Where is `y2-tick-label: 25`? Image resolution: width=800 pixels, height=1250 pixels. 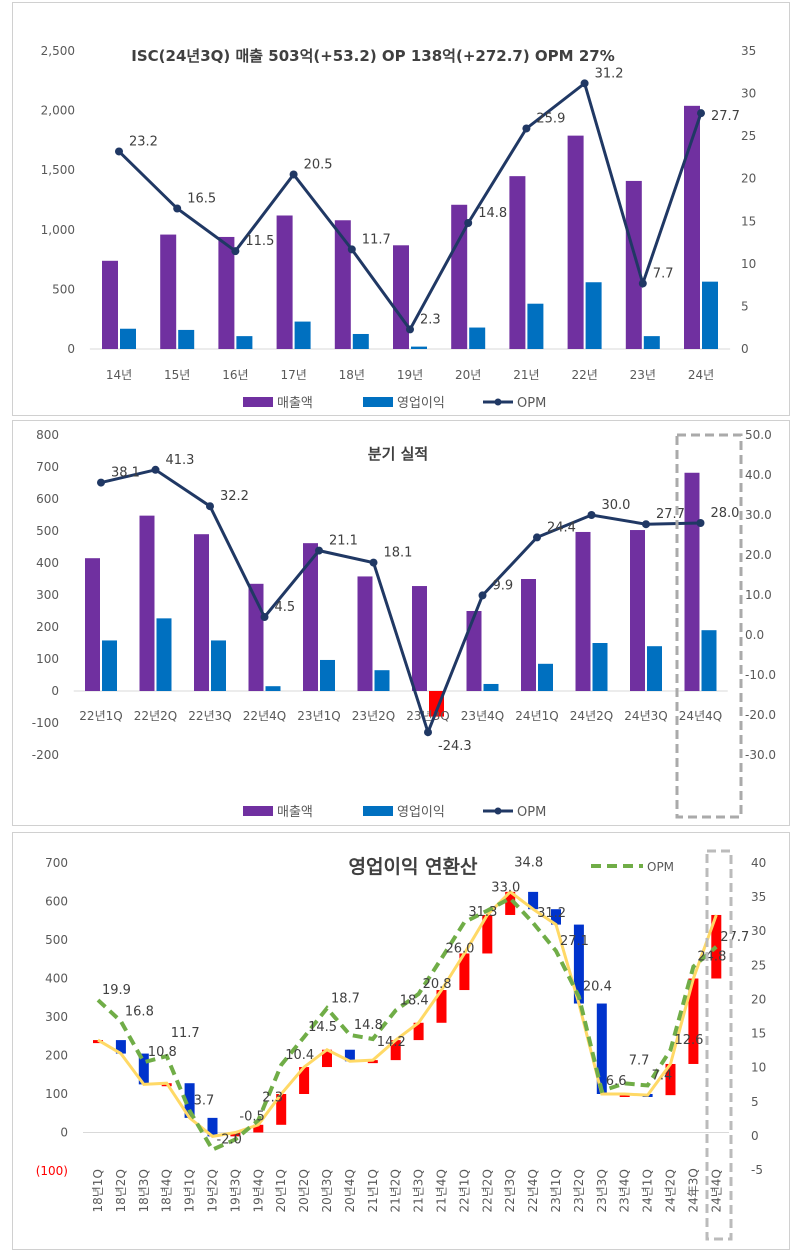
y2-tick-label: 25 is located at coordinates (748, 136).